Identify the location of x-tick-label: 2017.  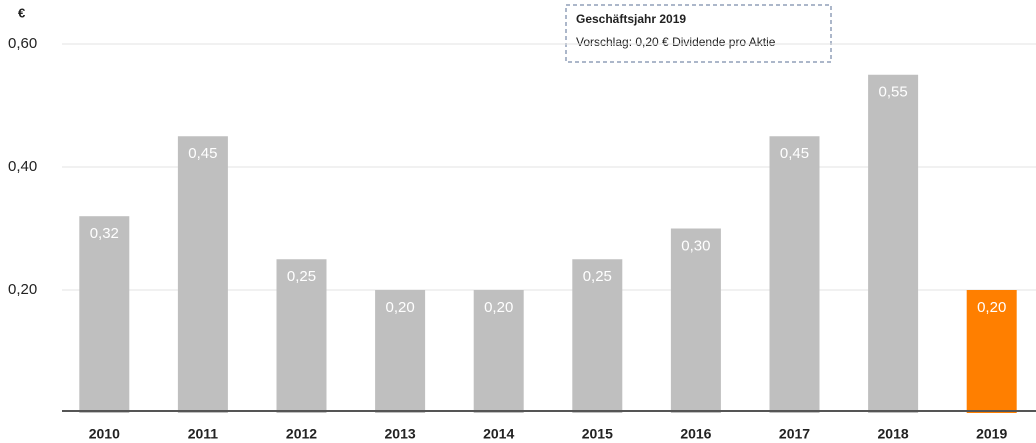
(794, 434).